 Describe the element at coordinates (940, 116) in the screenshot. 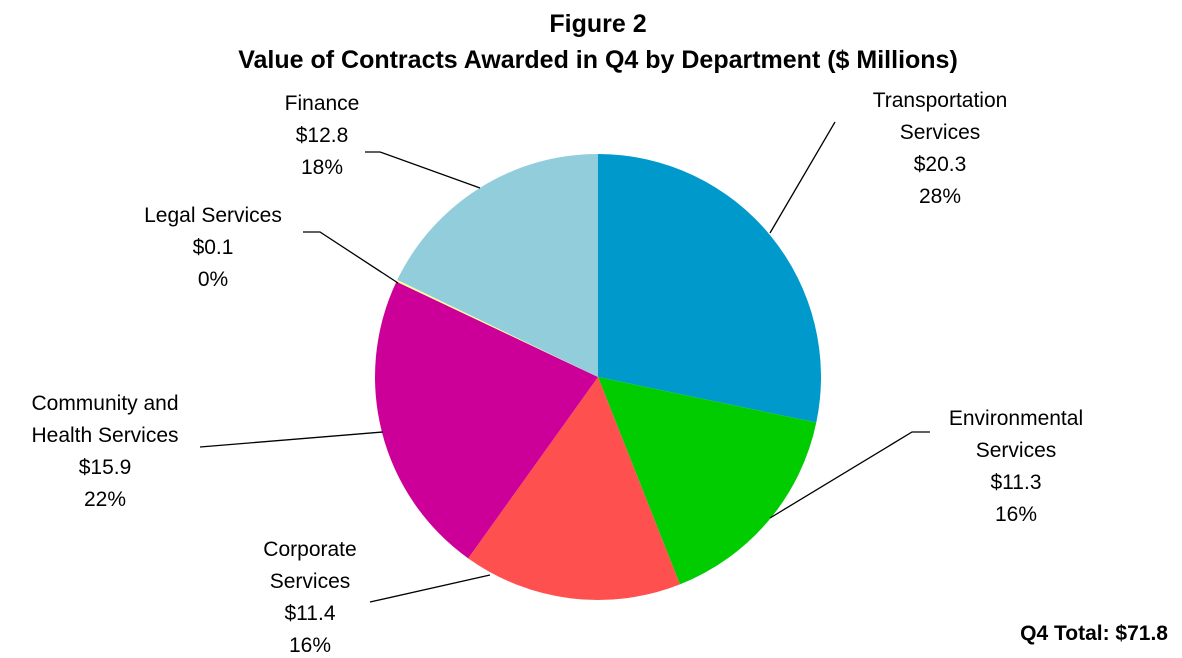

I see `slice-label: Transportation Services` at that location.